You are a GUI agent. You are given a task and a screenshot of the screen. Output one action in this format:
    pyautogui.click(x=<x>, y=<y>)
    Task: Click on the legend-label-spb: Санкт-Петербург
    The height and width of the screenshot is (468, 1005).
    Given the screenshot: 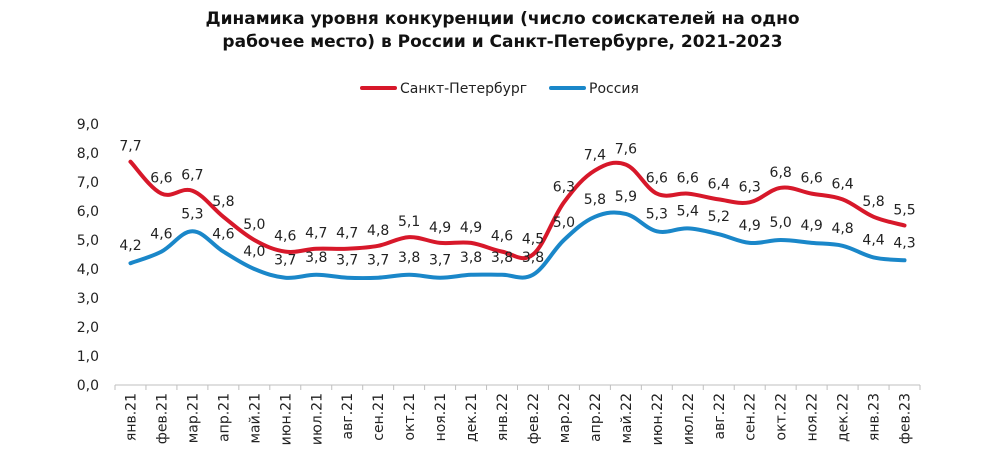 What is the action you would take?
    pyautogui.click(x=463, y=89)
    